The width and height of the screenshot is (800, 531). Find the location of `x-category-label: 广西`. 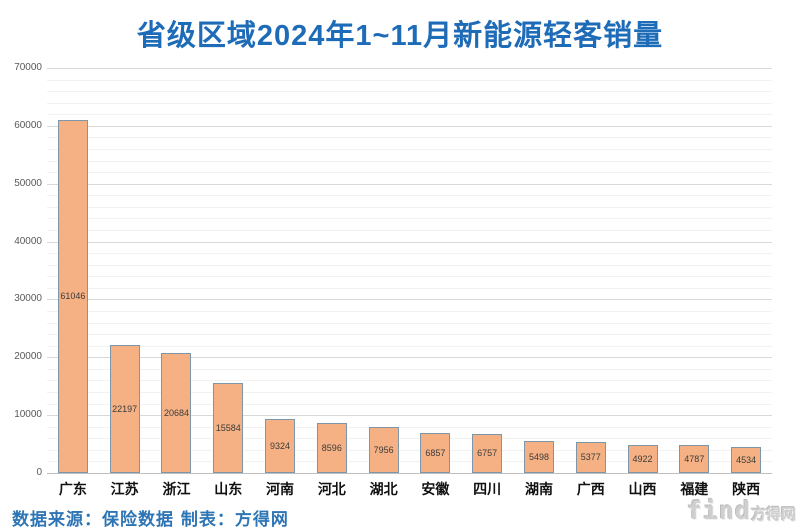

x-category-label: 广西 is located at coordinates (590, 489).